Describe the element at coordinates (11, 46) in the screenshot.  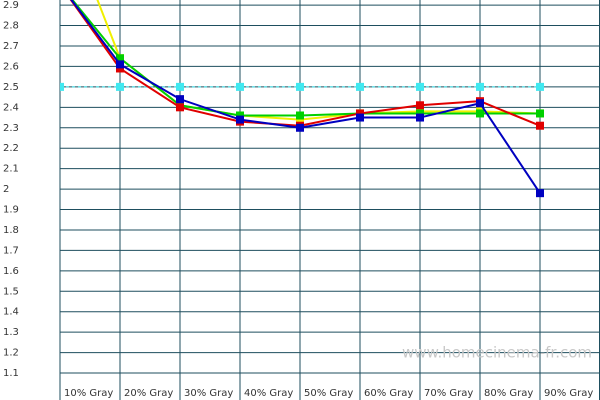
I see `y-tick-label: 2.7` at that location.